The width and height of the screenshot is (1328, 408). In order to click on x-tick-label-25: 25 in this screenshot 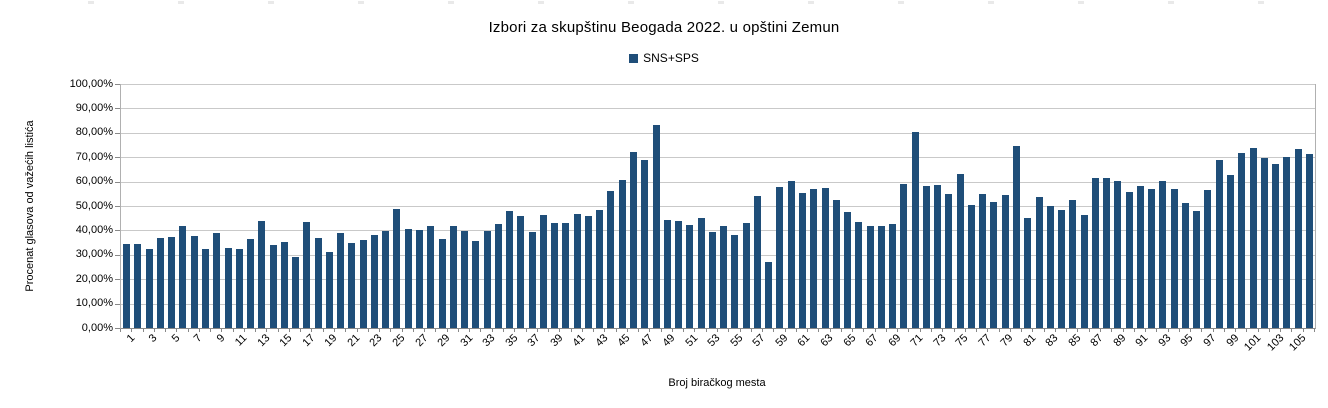, I will do `click(399, 341)`.